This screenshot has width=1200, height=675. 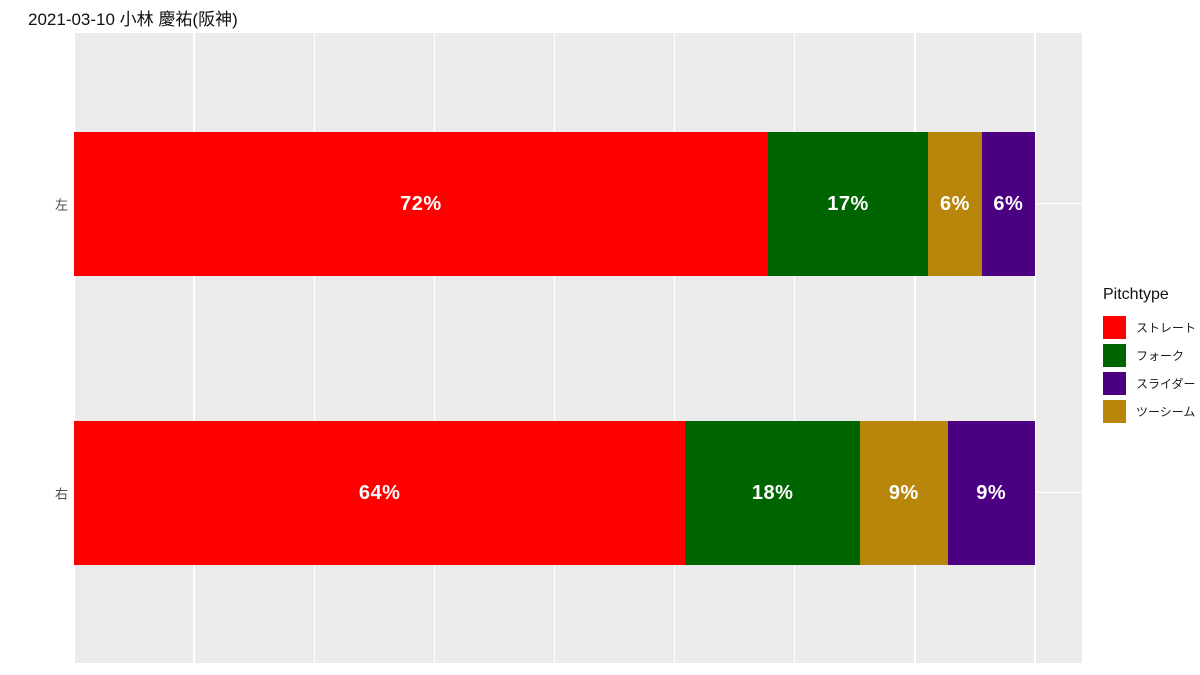 I want to click on legend-items: ストレートフォークスライダーツーシーム, so click(x=1147, y=369).